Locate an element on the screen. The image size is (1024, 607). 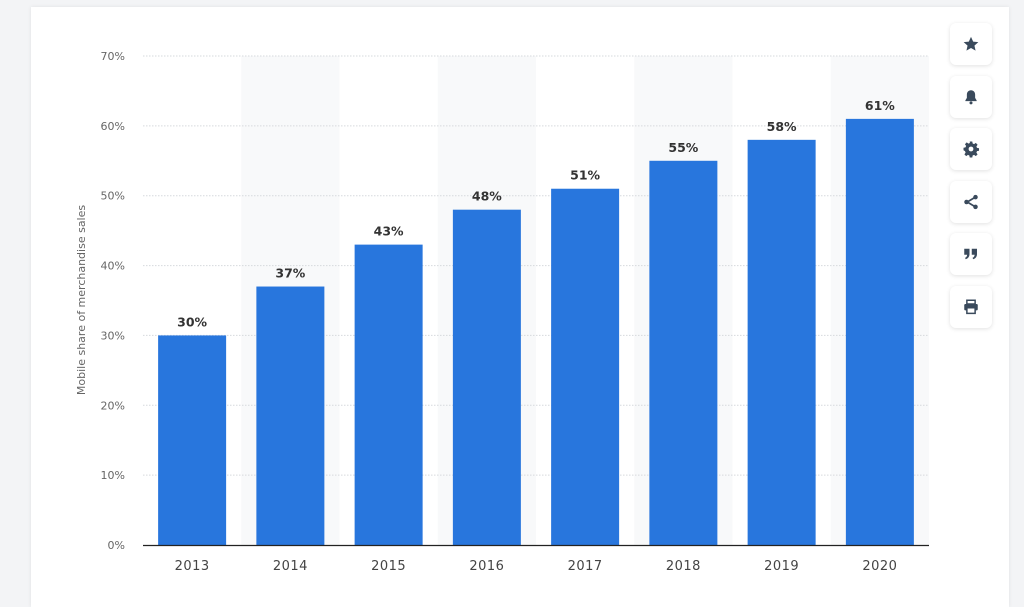
favorite-button is located at coordinates (971, 44).